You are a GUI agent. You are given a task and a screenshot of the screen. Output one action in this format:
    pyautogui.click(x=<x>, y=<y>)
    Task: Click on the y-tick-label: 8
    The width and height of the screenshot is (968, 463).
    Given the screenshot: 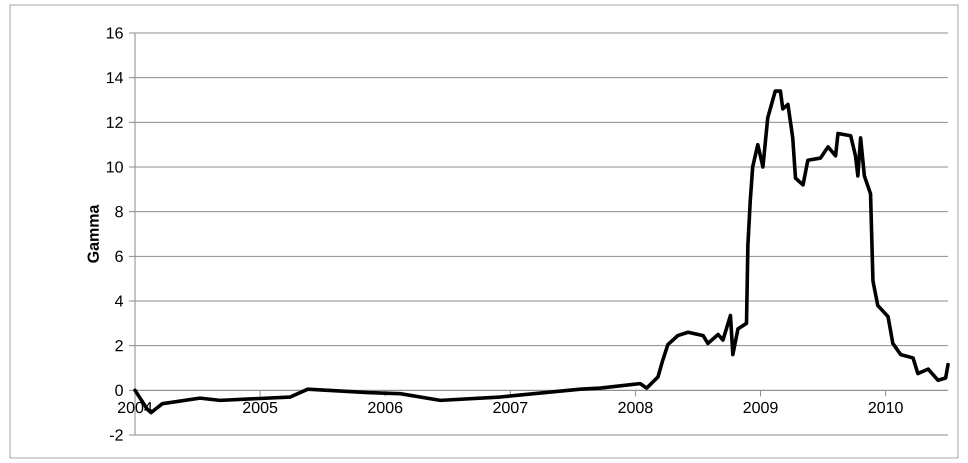 What is the action you would take?
    pyautogui.click(x=119, y=212)
    